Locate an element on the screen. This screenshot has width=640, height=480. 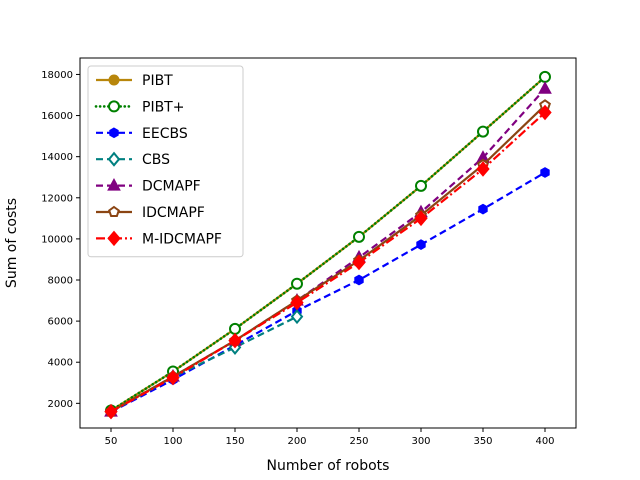
x-tick-label: 350 is located at coordinates (482, 441).